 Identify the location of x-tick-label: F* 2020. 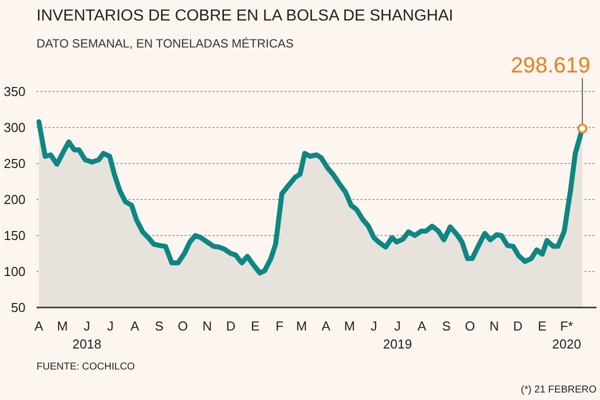
(567, 335).